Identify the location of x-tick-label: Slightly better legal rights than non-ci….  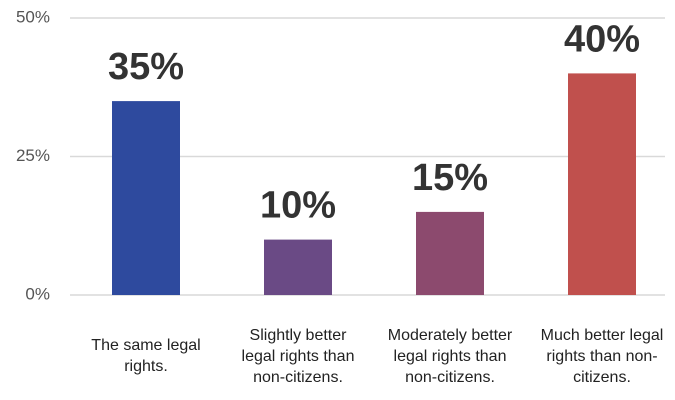
(298, 356).